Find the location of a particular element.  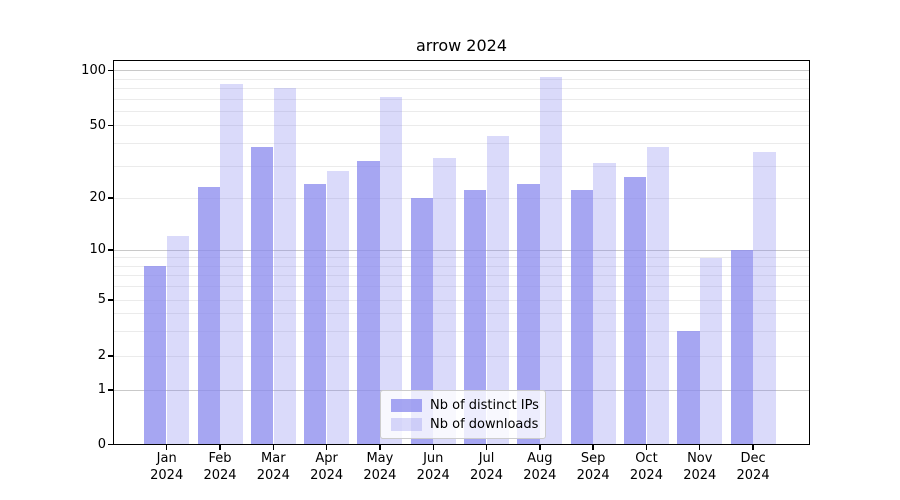

bar-downloads-jul is located at coordinates (498, 290).